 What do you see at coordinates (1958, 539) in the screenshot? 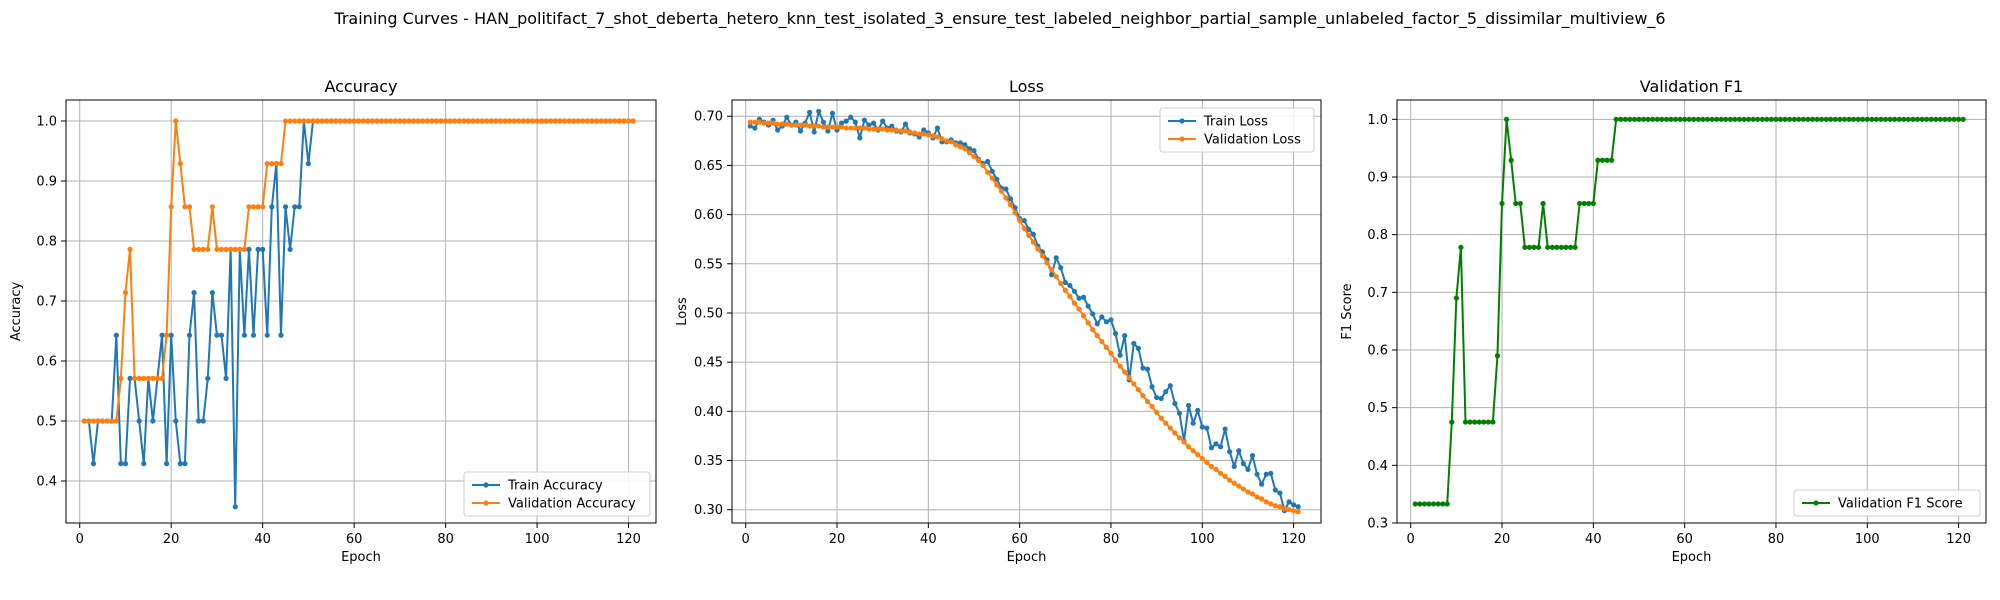
I see `x-tick-label: 120` at bounding box center [1958, 539].